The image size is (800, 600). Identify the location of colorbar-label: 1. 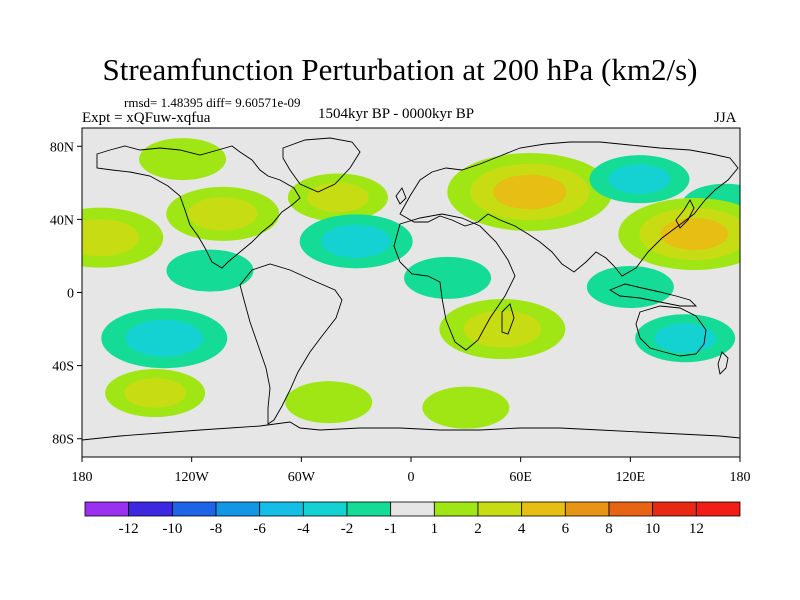
(435, 529).